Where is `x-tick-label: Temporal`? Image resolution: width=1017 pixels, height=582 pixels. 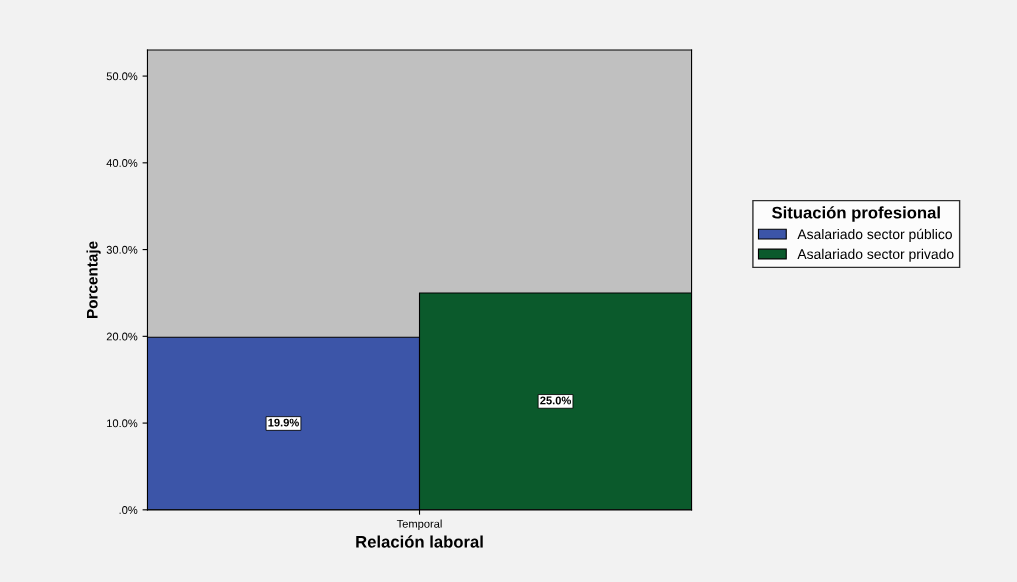
x-tick-label: Temporal is located at coordinates (419, 524).